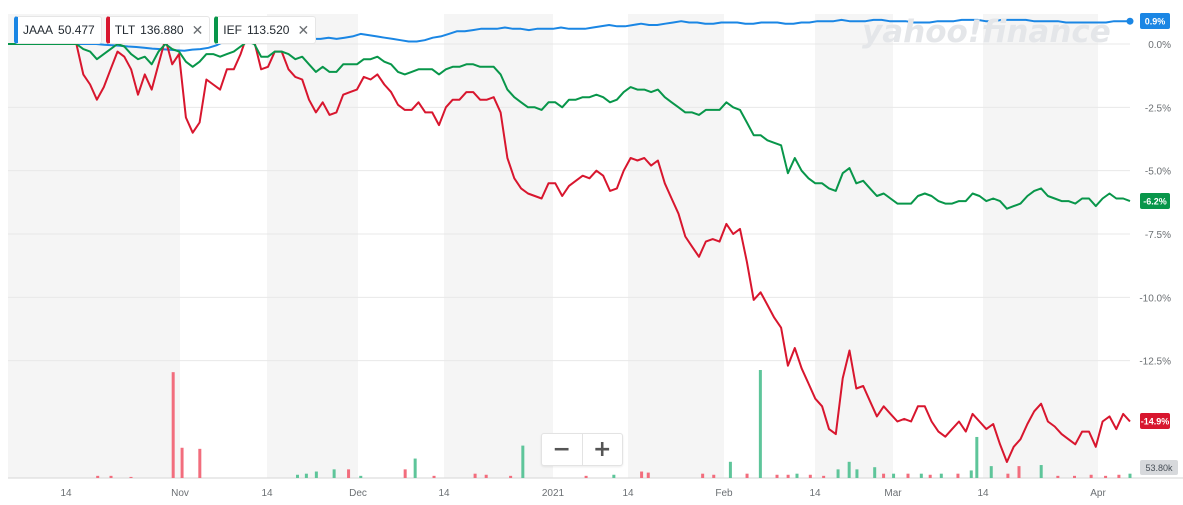 The height and width of the screenshot is (505, 1183). Describe the element at coordinates (1130, 21) in the screenshot. I see `jaaa-end-dot` at that location.